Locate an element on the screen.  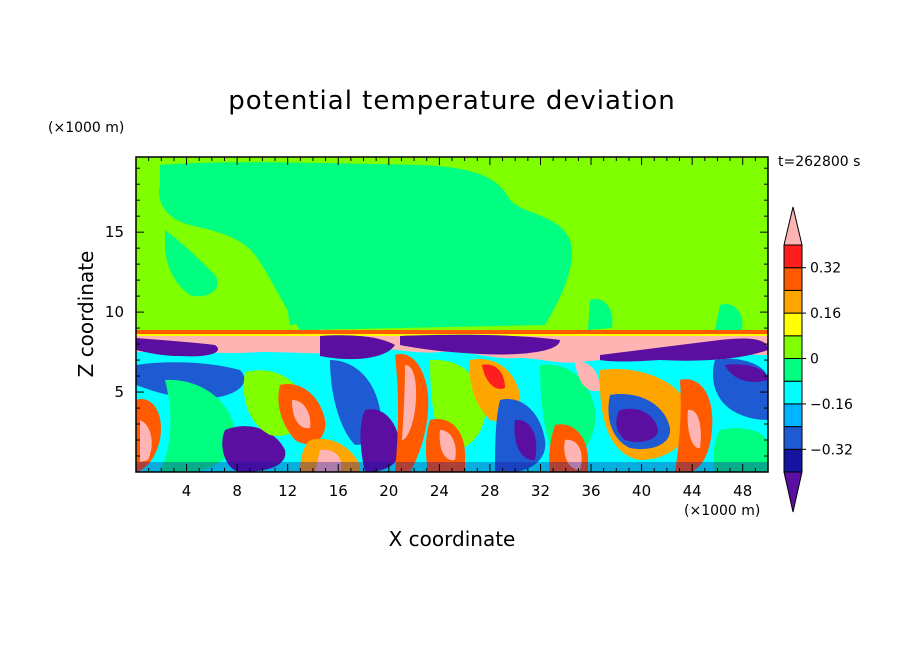
x-axis-unit: (×1000 m) is located at coordinates (722, 511).